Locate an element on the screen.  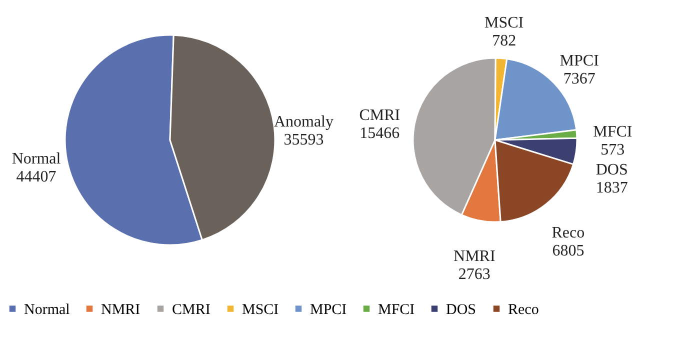
data-label: 782 is located at coordinates (504, 41).